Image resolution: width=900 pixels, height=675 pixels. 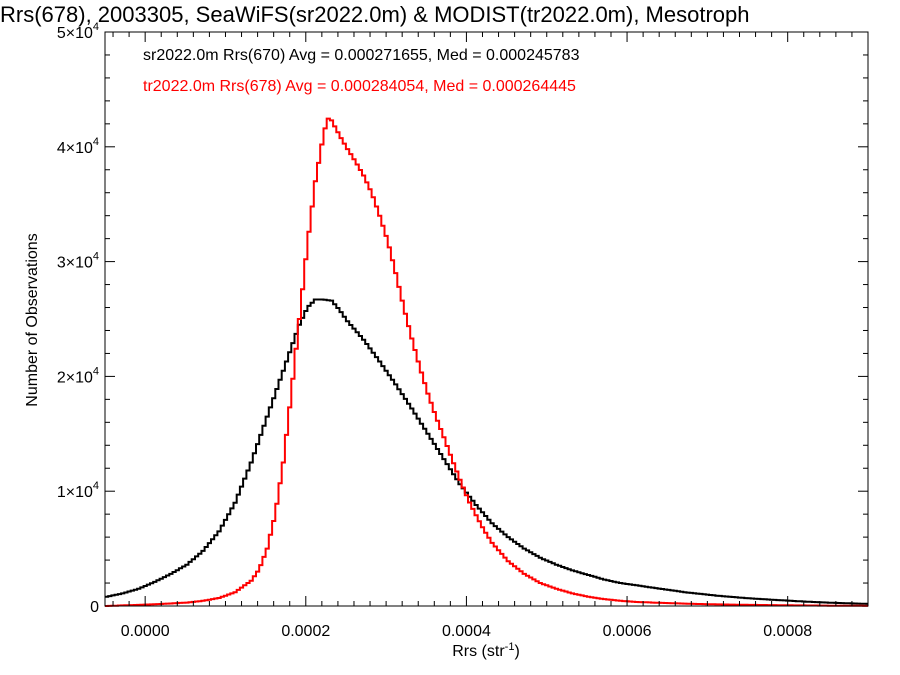 What do you see at coordinates (78, 490) in the screenshot?
I see `y-tick-label: 1×10⁴` at bounding box center [78, 490].